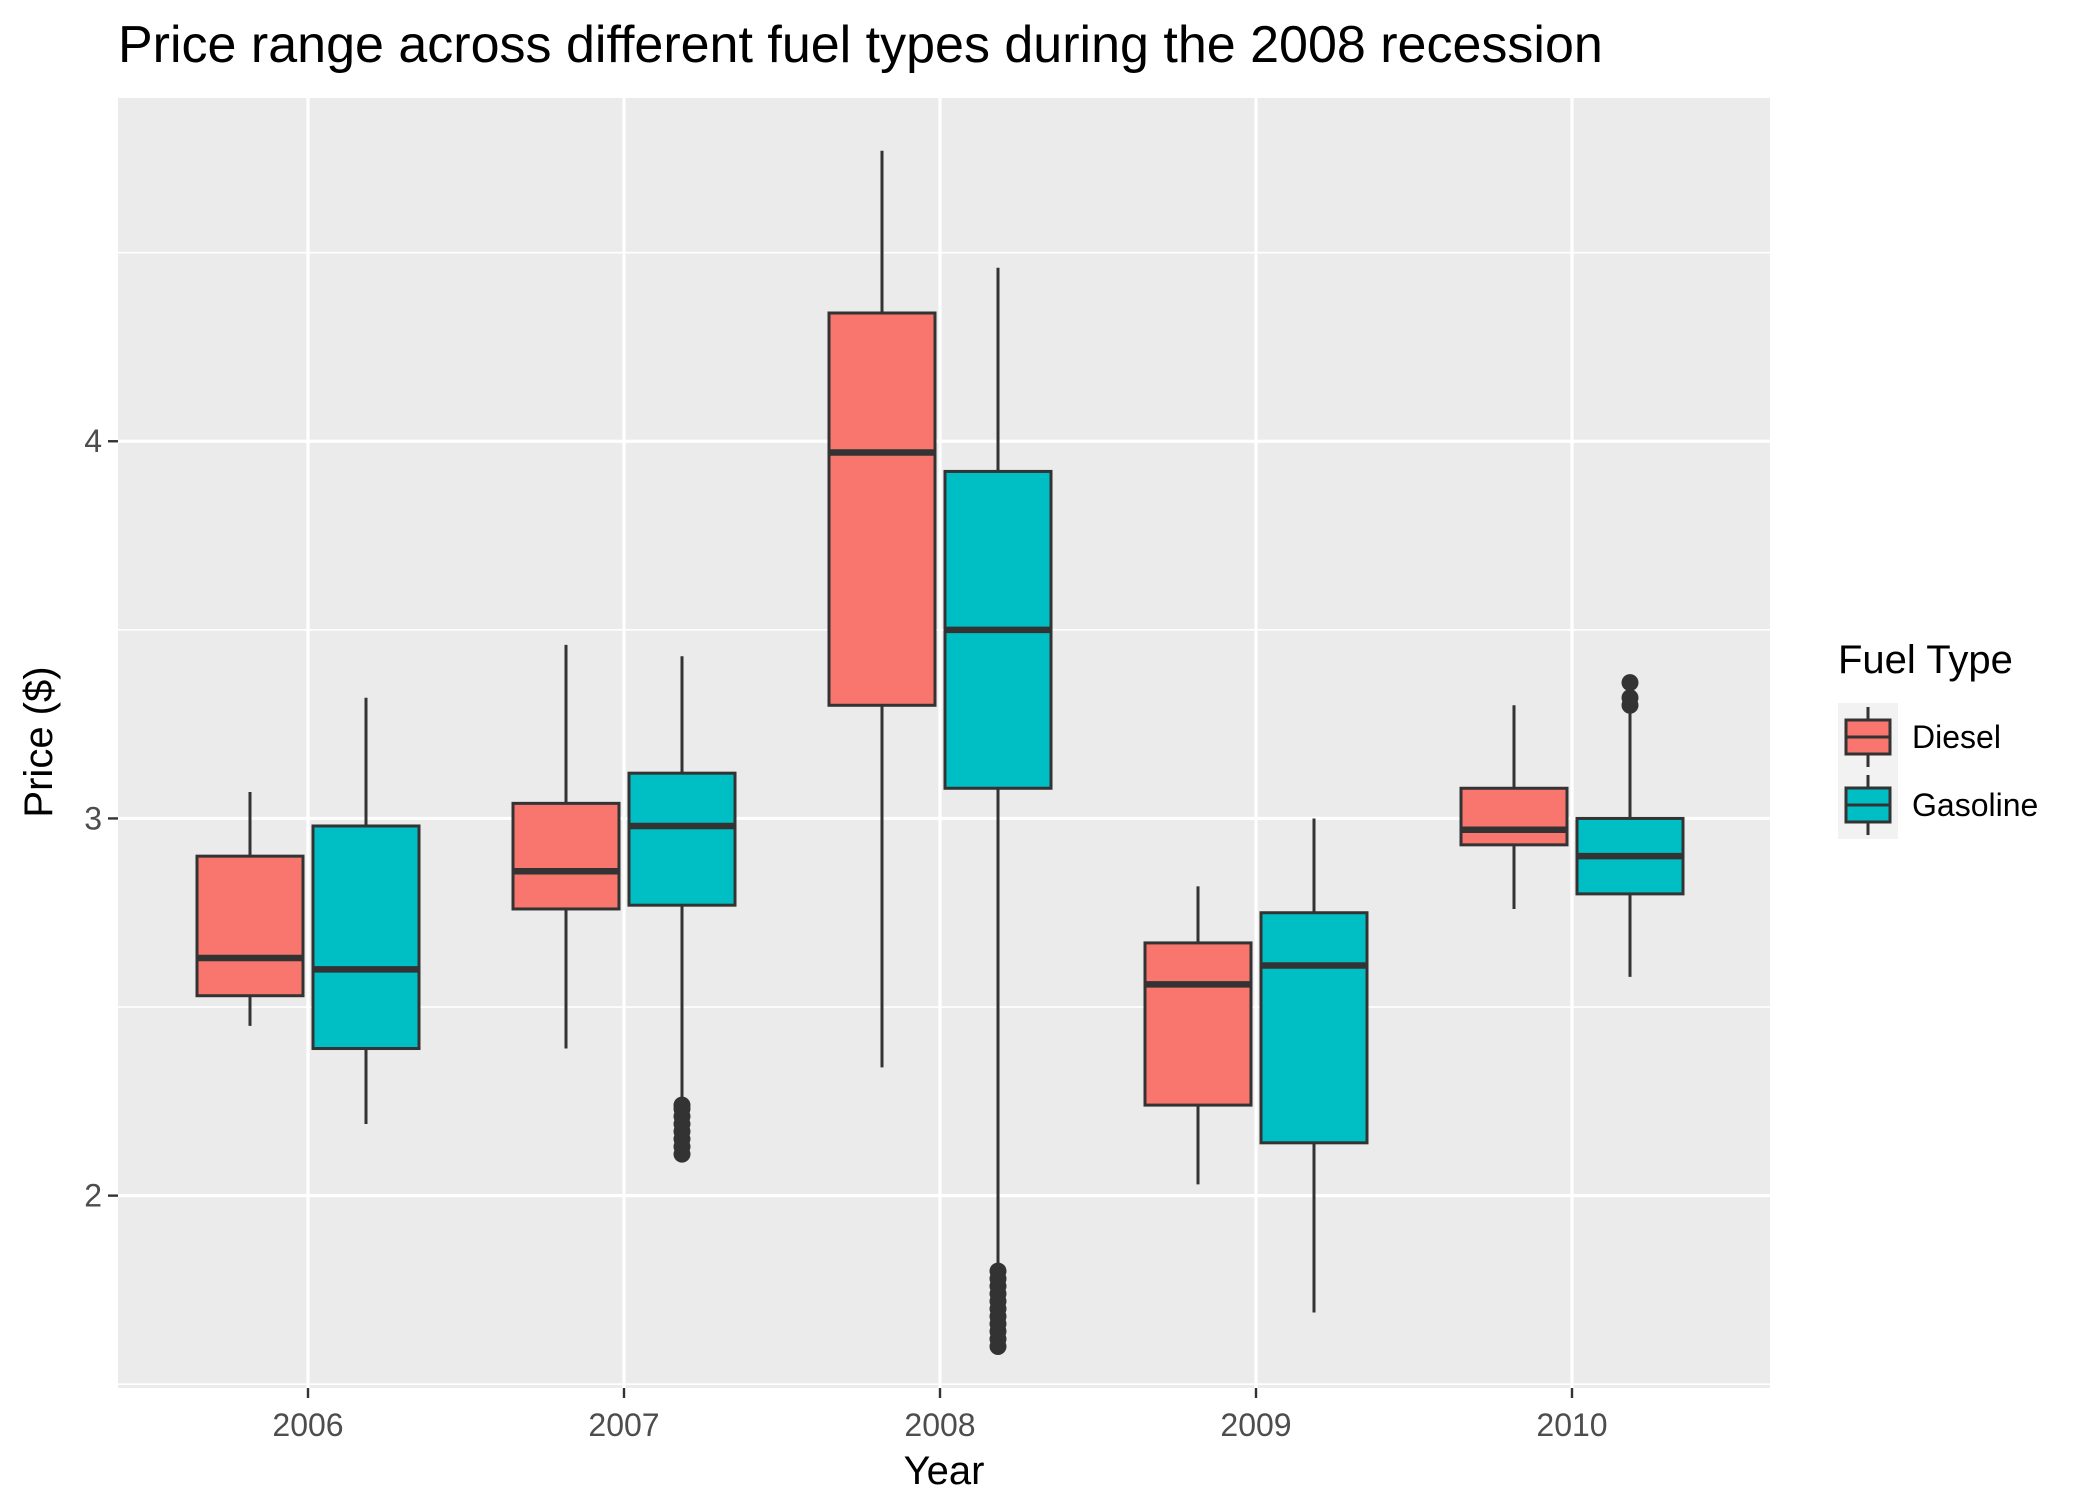 The width and height of the screenshot is (2100, 1500). I want to click on x-axis-title: Year, so click(944, 1471).